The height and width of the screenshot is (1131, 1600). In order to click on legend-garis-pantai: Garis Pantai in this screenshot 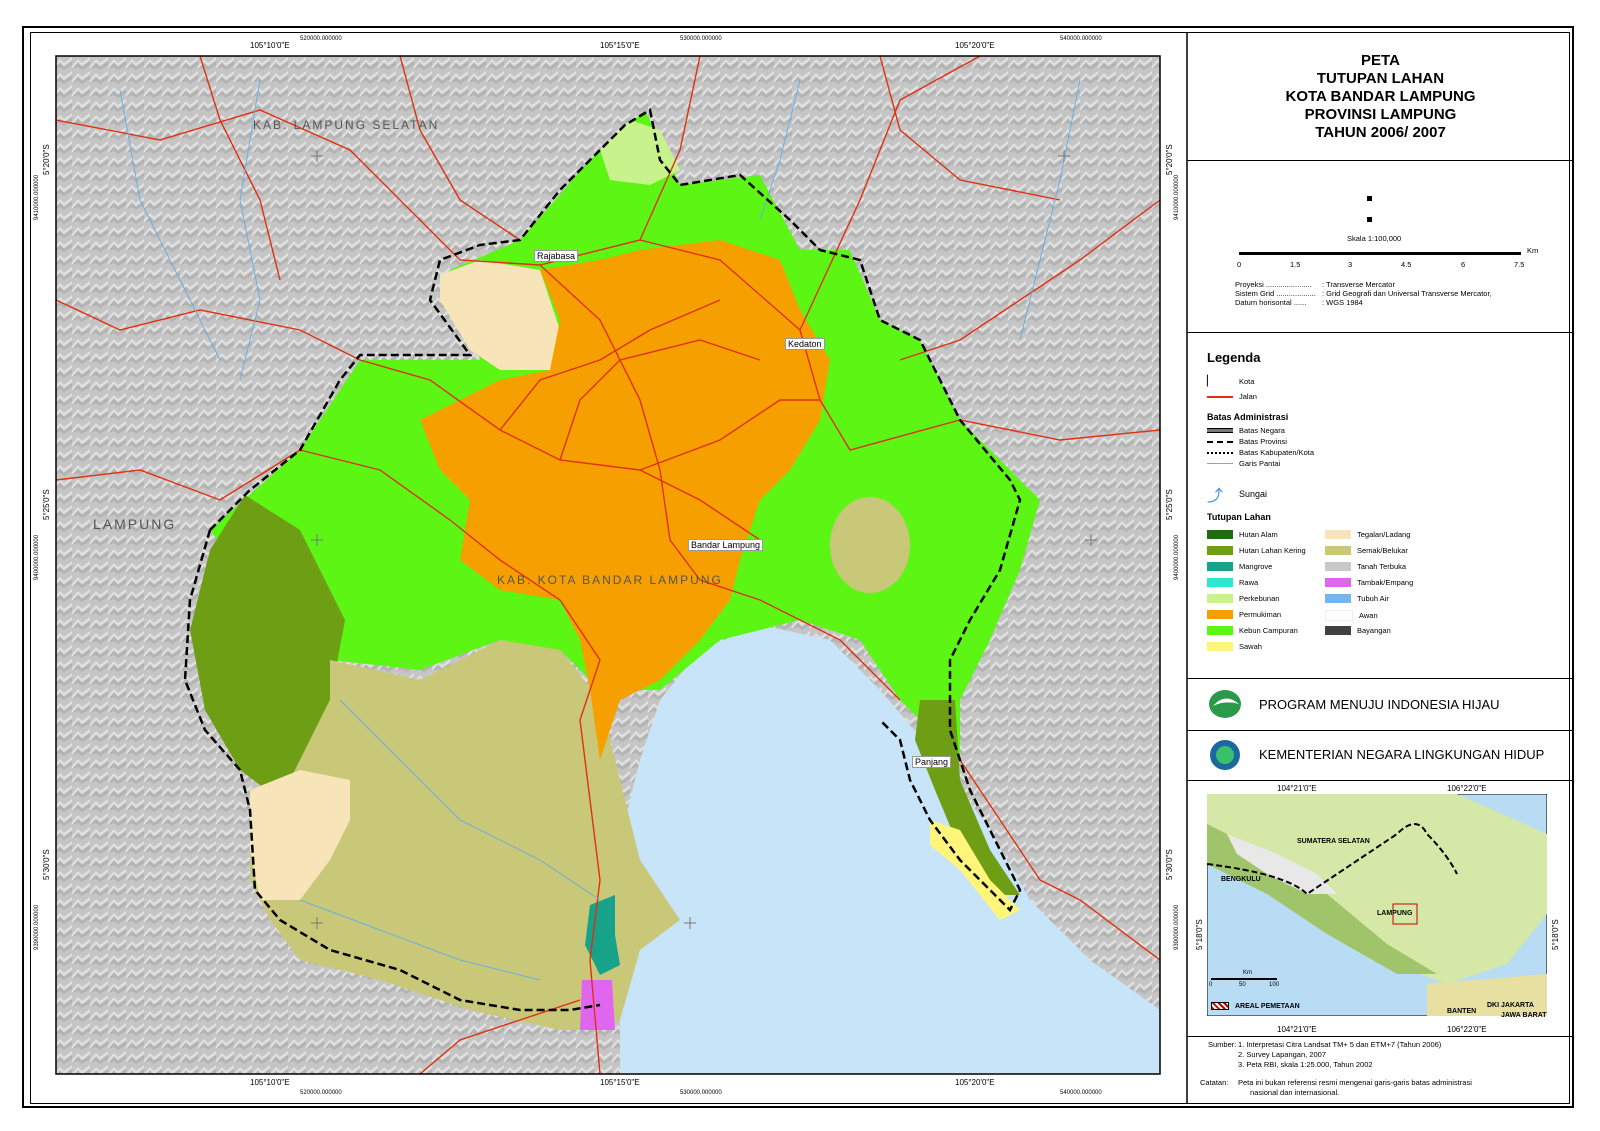, I will do `click(1243, 463)`.